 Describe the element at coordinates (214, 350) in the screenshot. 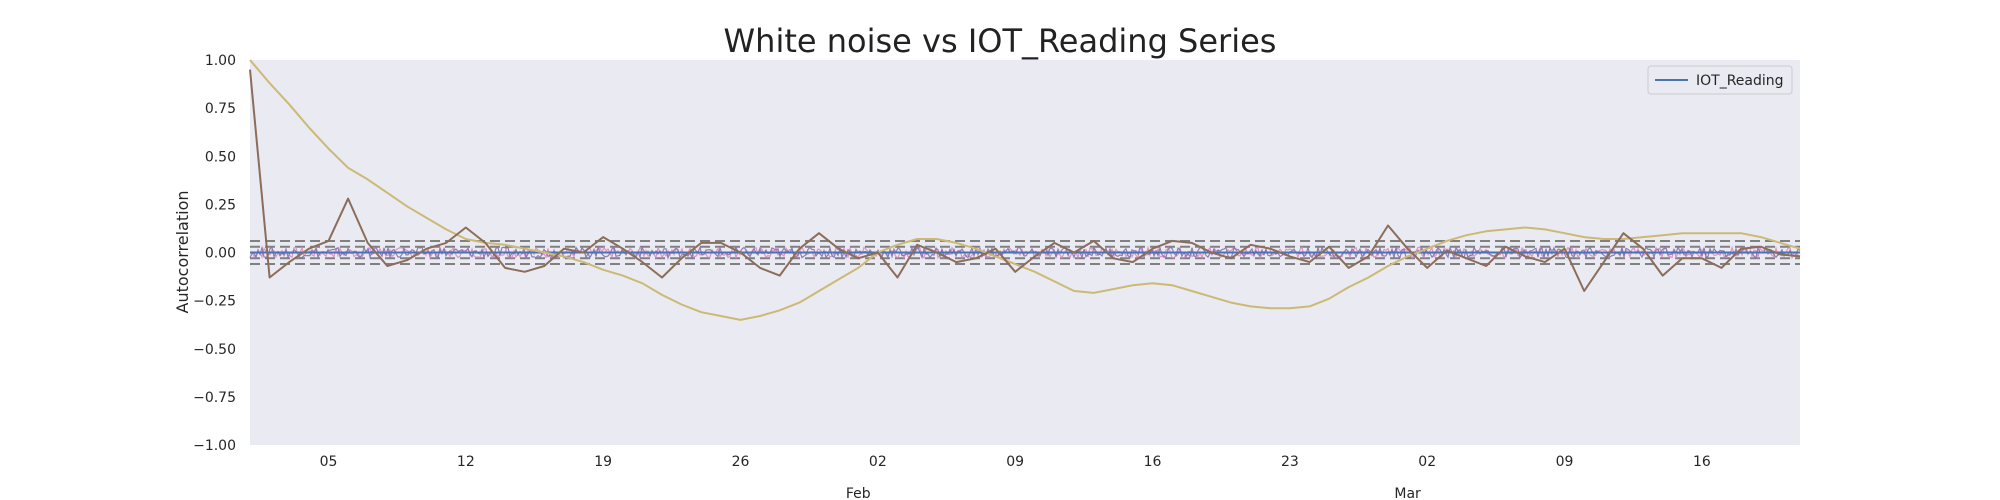

I see `y-tick-label: −0.50` at that location.